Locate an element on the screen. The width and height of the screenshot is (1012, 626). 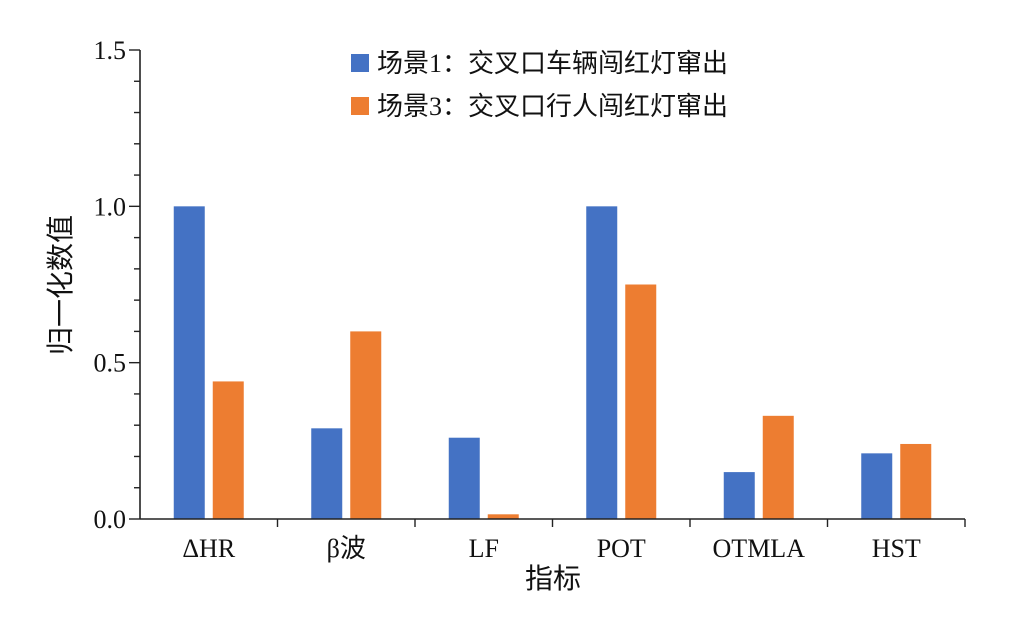
legend-label: 场景1：交叉口车辆闯红灯窜出 is located at coordinates (552, 63).